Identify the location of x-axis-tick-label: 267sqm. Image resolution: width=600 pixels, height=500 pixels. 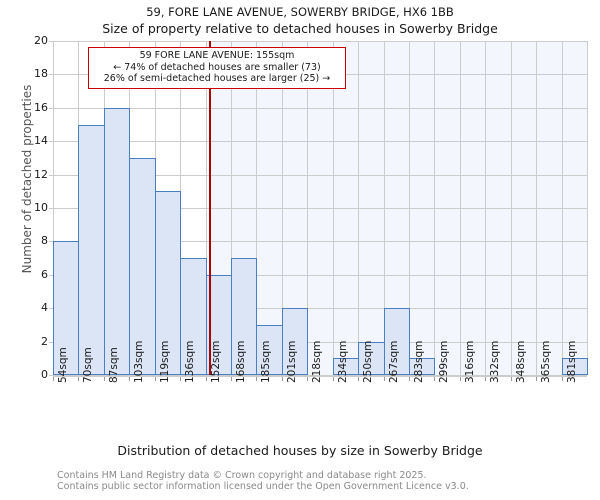
(394, 361).